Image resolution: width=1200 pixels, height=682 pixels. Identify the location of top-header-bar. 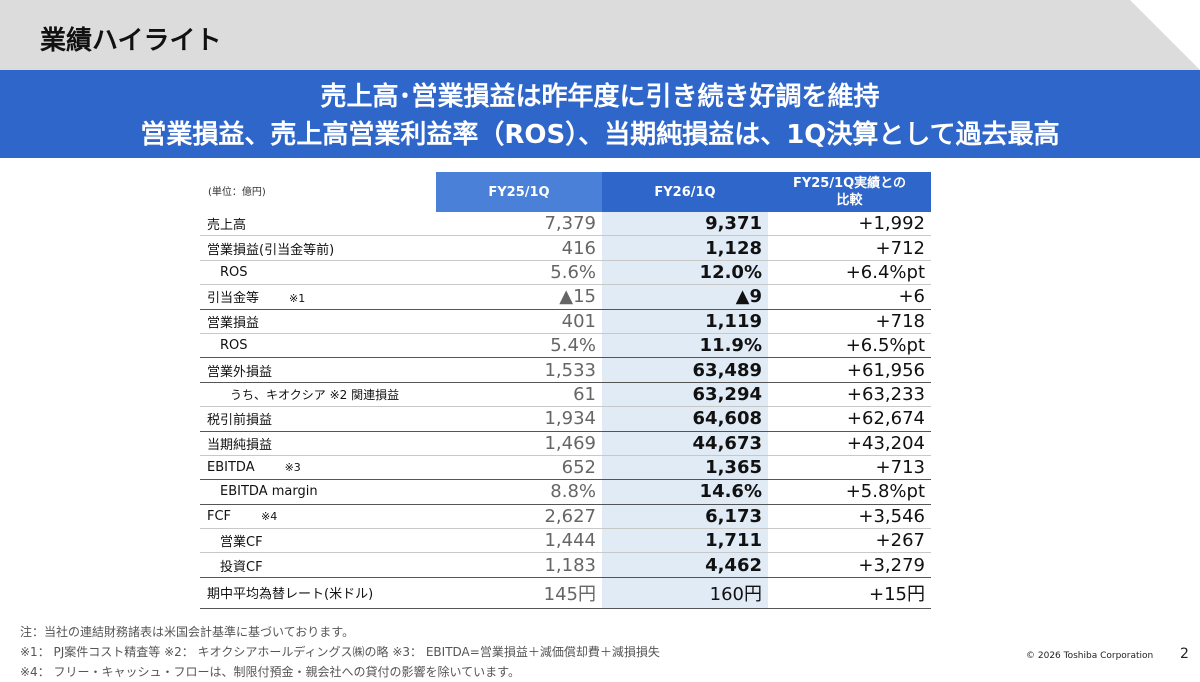
(600, 35).